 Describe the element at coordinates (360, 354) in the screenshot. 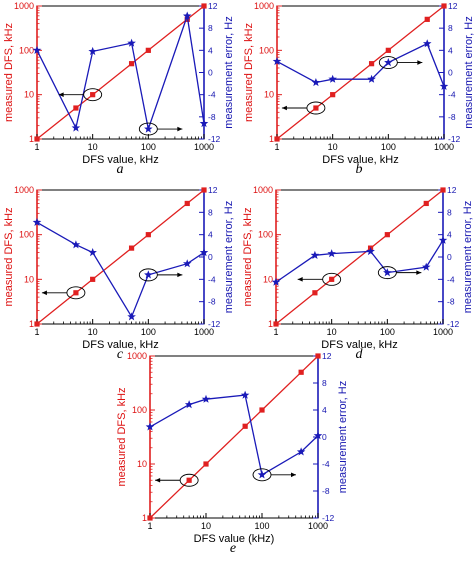

I see `panel-letter: d` at that location.